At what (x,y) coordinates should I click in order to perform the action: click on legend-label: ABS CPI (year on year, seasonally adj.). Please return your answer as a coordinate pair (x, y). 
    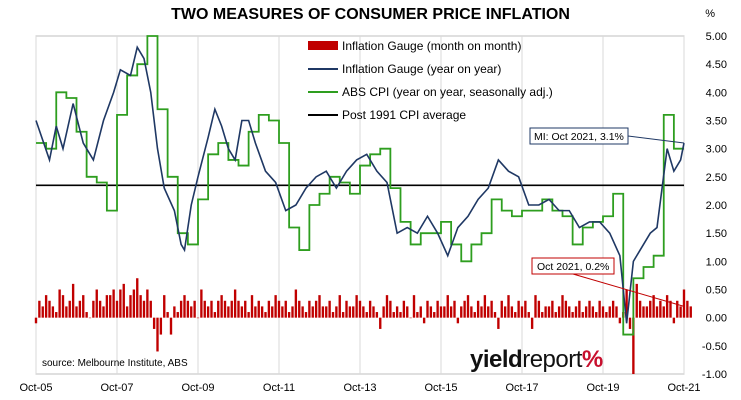
    Looking at the image, I should click on (447, 92).